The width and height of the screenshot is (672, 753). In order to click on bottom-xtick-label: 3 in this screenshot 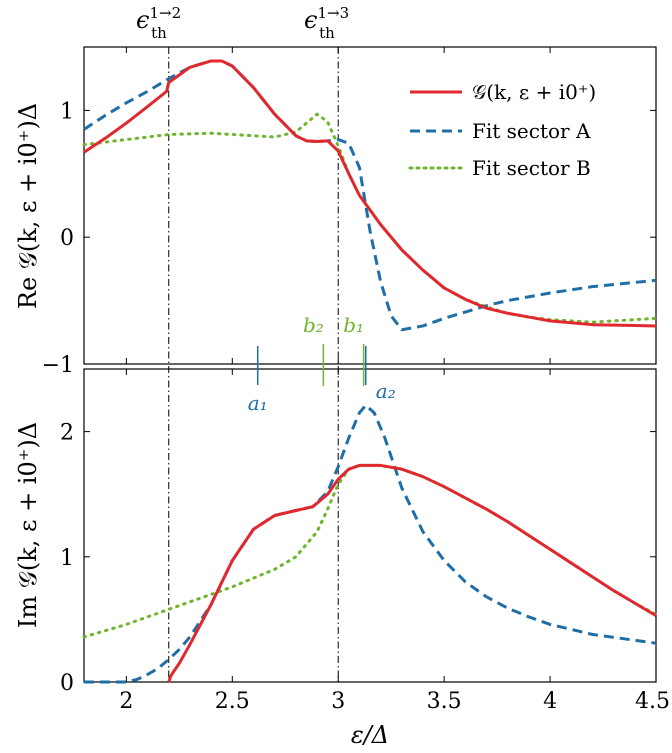, I will do `click(338, 701)`.